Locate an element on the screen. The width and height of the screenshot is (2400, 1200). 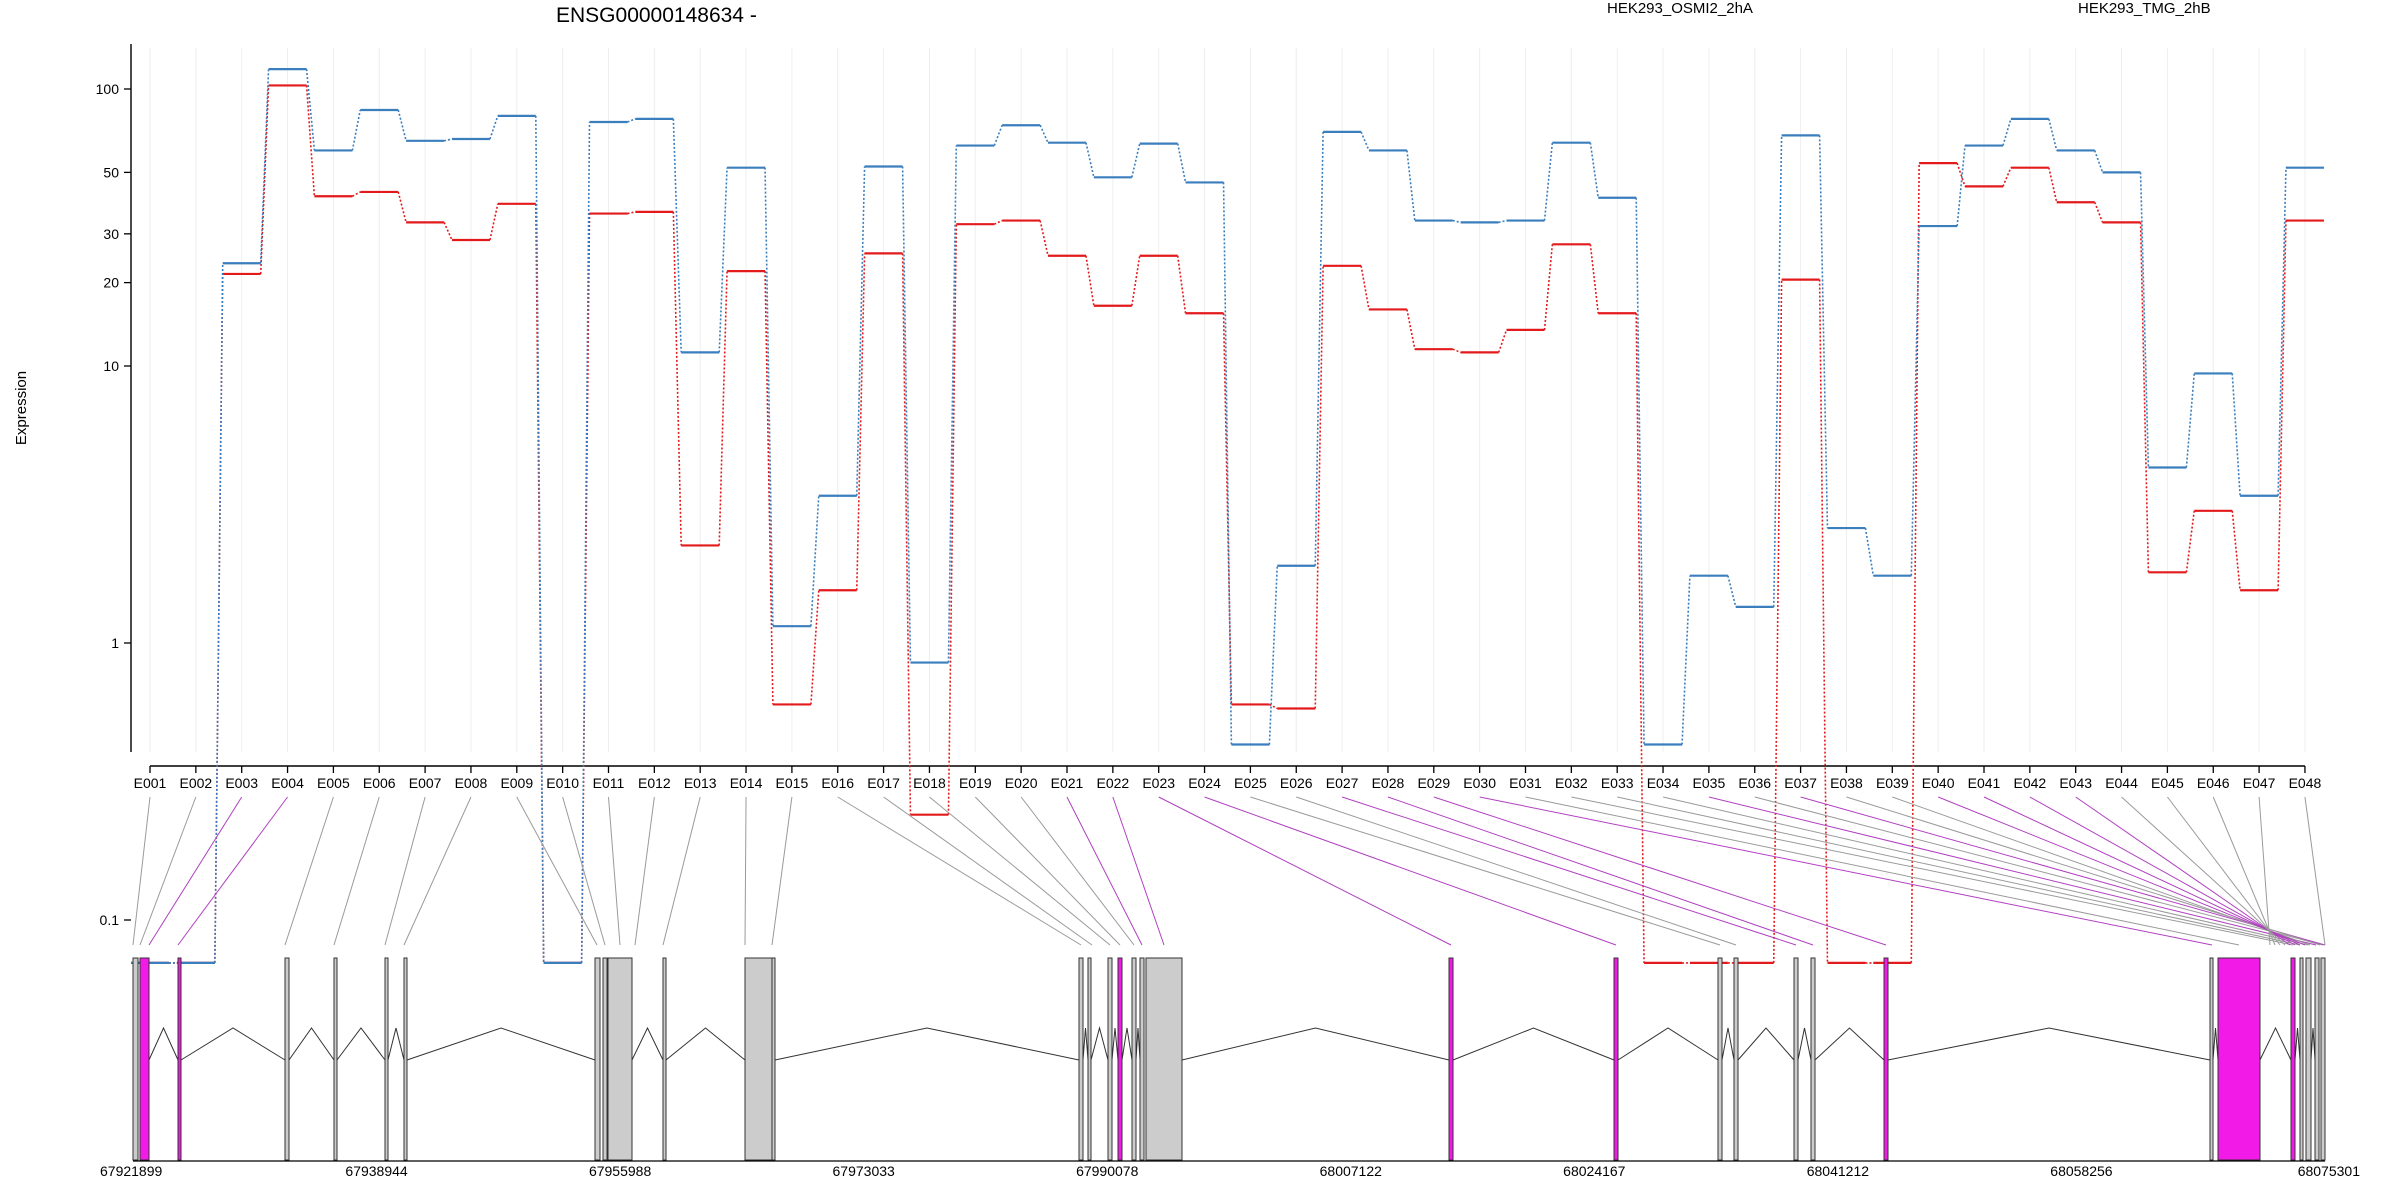
exon-connector-e012 is located at coordinates (644, 871).